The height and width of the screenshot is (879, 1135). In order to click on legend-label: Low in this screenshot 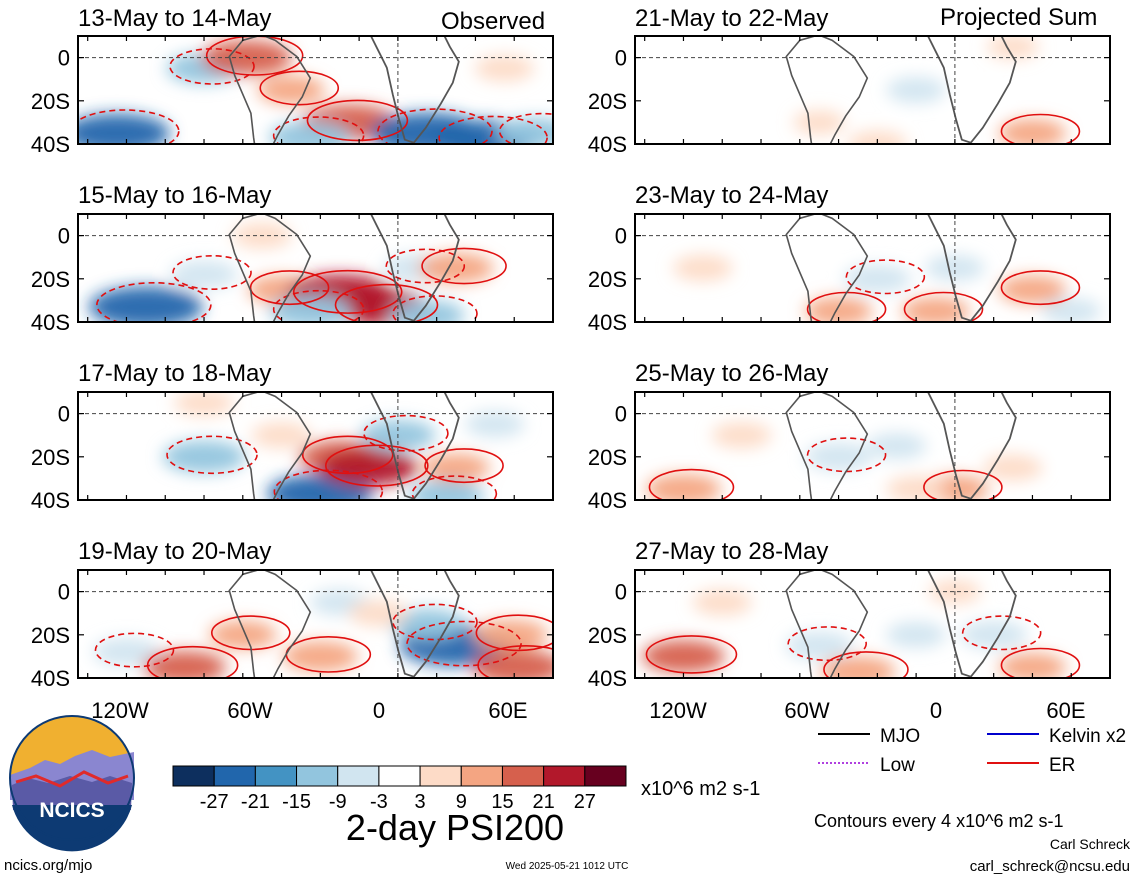, I will do `click(897, 765)`.